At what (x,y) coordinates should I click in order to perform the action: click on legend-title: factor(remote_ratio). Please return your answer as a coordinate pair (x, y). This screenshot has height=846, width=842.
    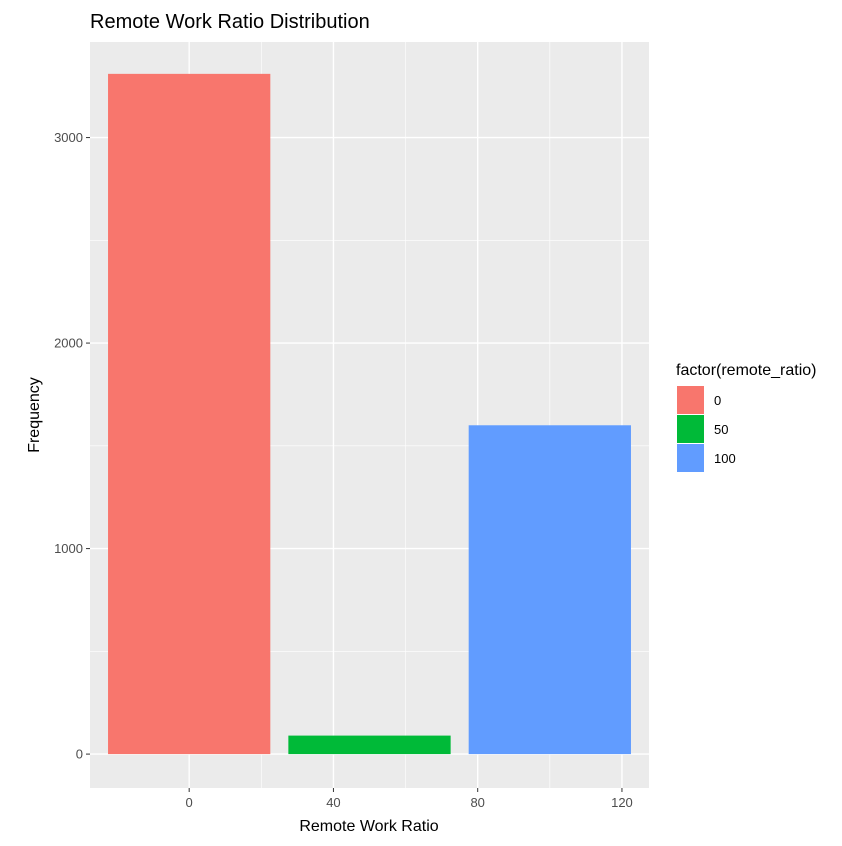
    Looking at the image, I should click on (746, 370).